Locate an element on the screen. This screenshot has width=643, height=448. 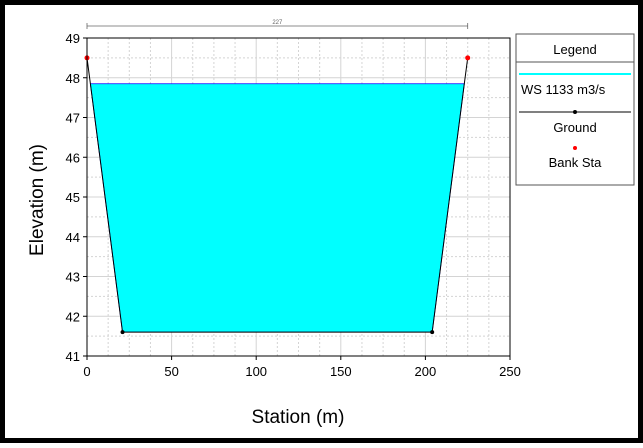
top-width-marker: 227 is located at coordinates (277, 24).